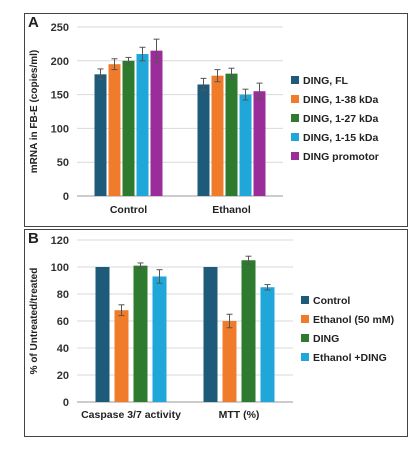 Image resolution: width=420 pixels, height=450 pixels. What do you see at coordinates (63, 376) in the screenshot?
I see `chart-b-y-tick-label: 20` at bounding box center [63, 376].